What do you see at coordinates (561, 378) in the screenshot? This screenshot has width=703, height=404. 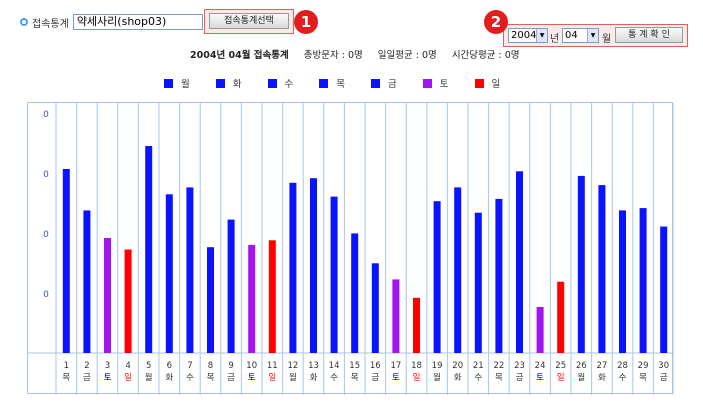 I see `x-weekday-label: 일` at bounding box center [561, 378].